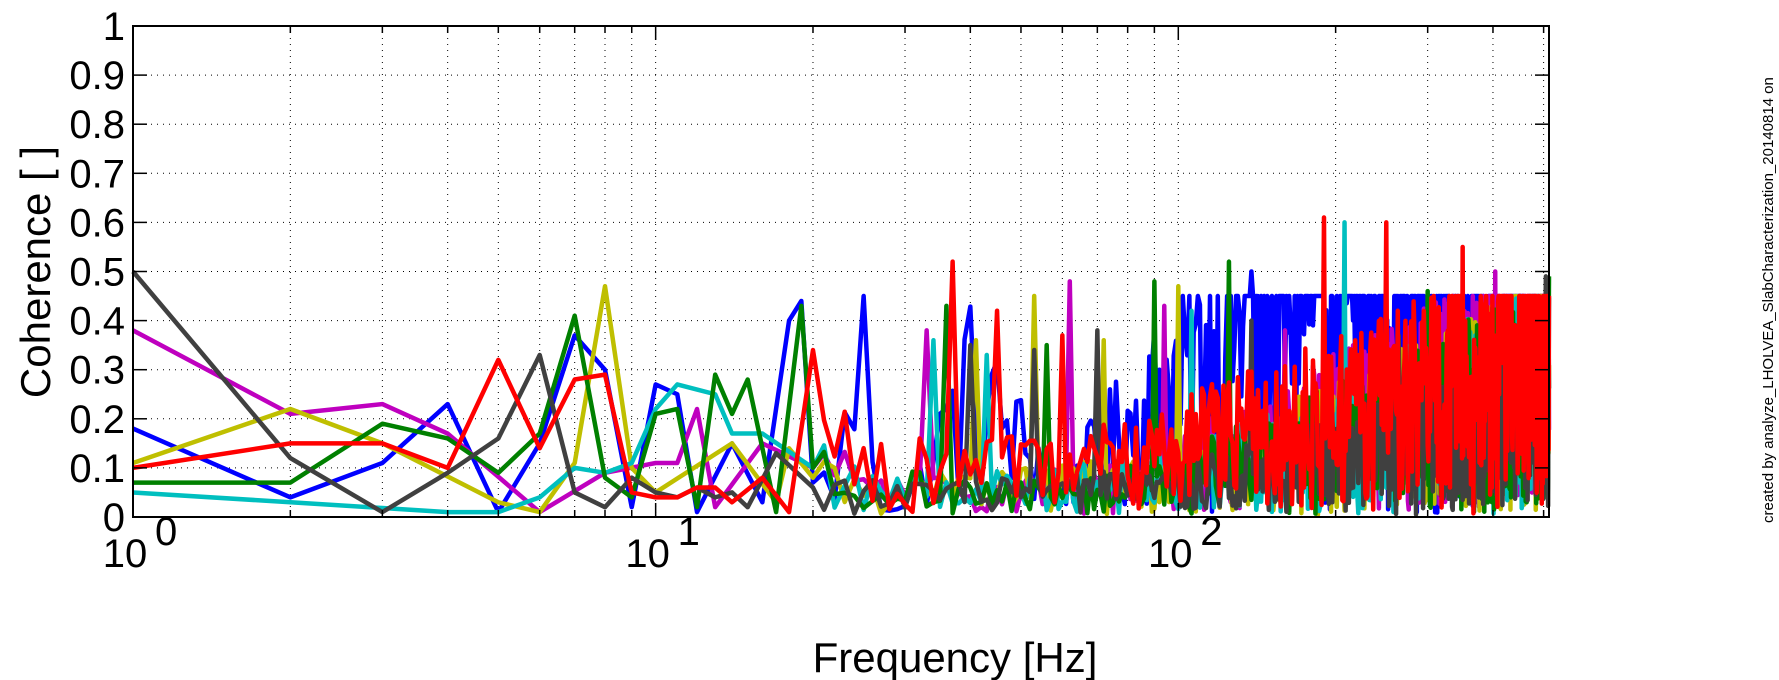  Describe the element at coordinates (114, 27) in the screenshot. I see `y-tick-label: 1` at that location.